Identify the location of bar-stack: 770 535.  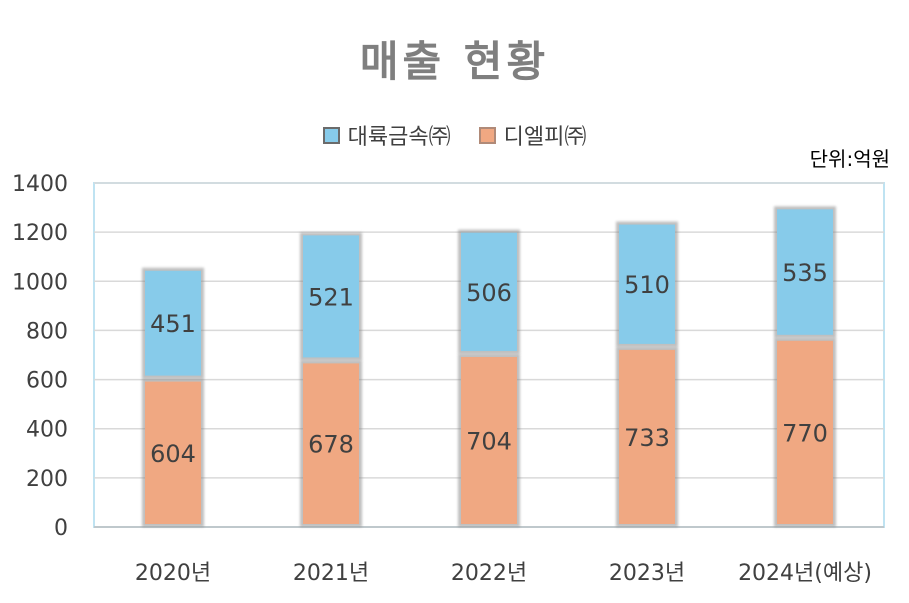
(805, 366).